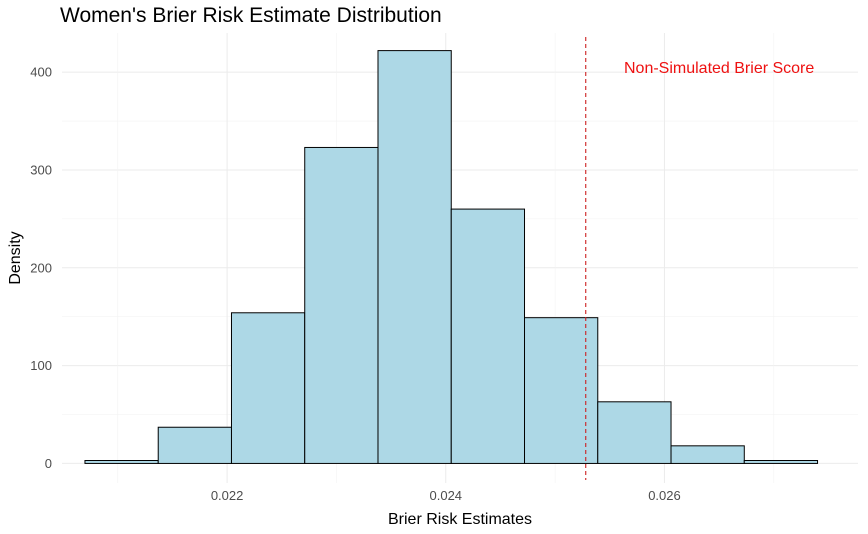 This screenshot has height=534, width=868. Describe the element at coordinates (48, 463) in the screenshot. I see `y-tick-label: 0` at that location.